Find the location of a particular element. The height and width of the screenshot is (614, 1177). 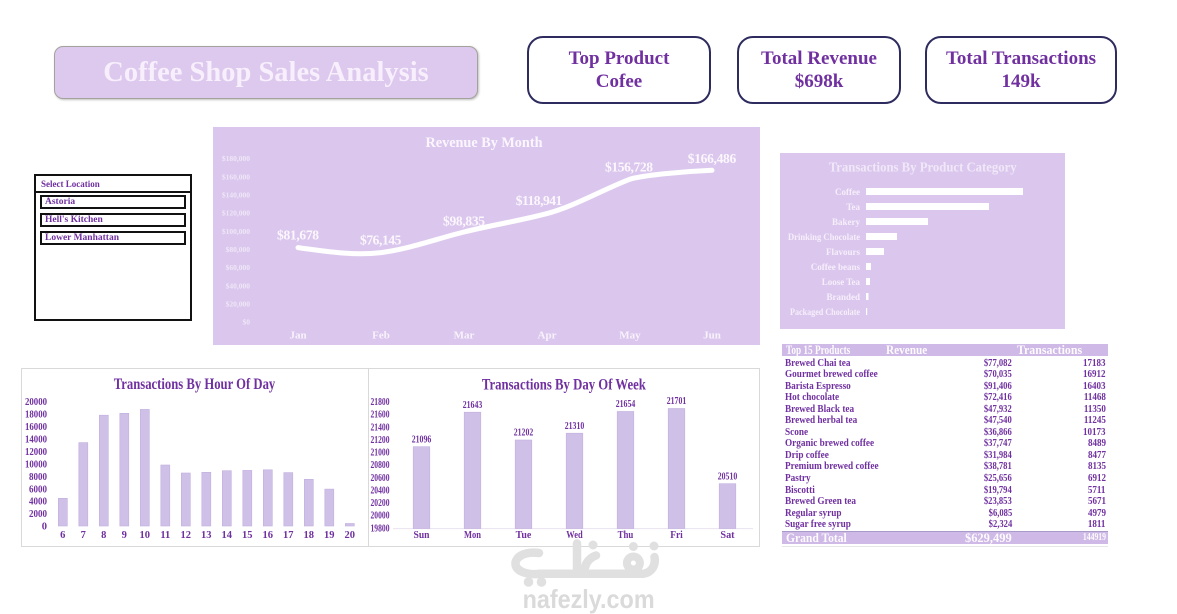

svg-text: 21310 is located at coordinates (575, 426).